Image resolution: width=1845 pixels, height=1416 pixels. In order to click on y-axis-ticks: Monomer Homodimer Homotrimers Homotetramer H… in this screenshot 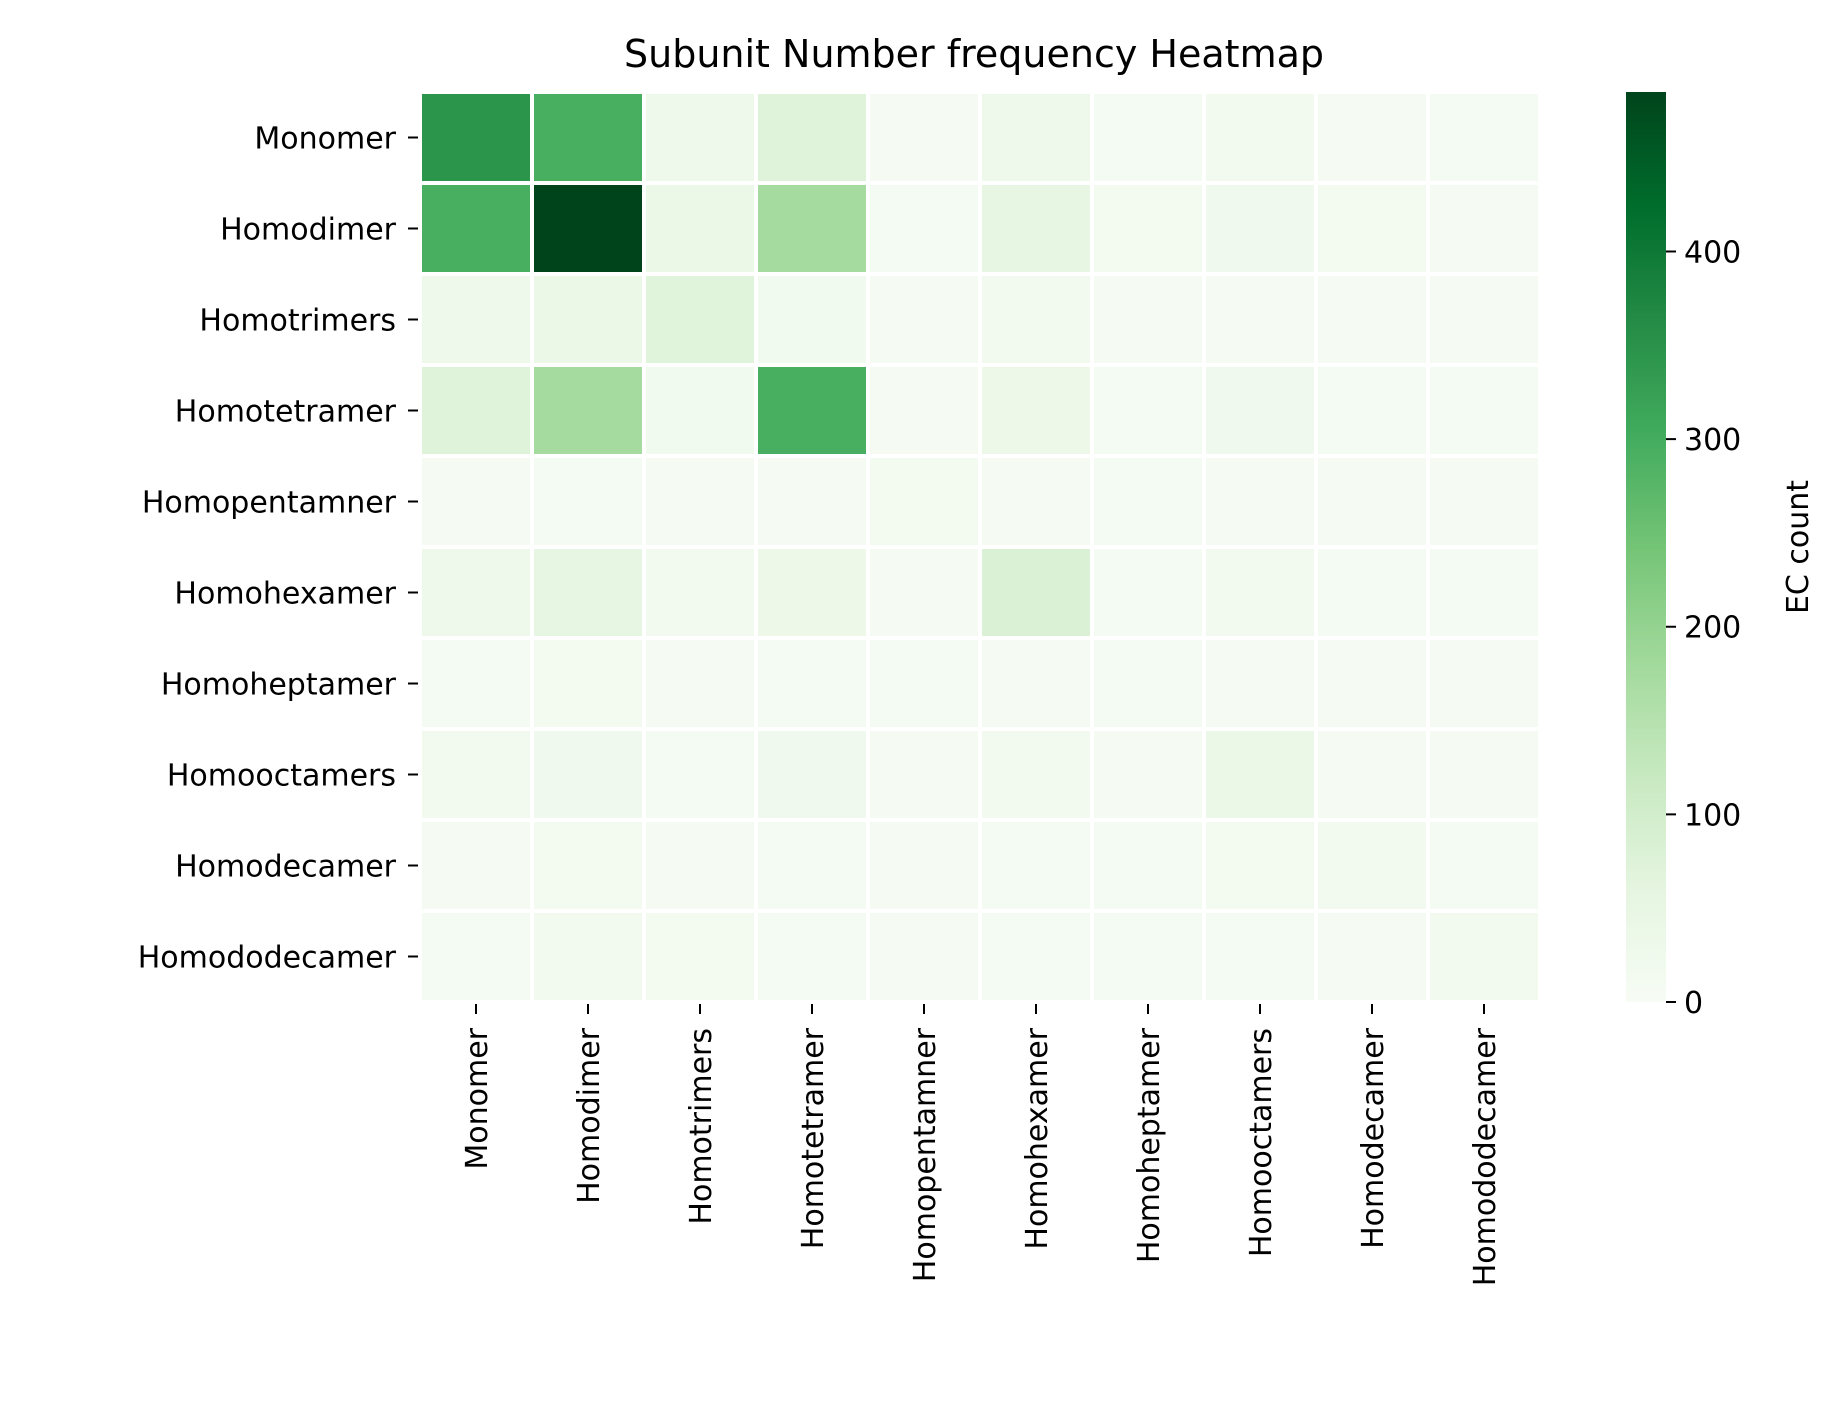, I will do `click(278, 549)`.